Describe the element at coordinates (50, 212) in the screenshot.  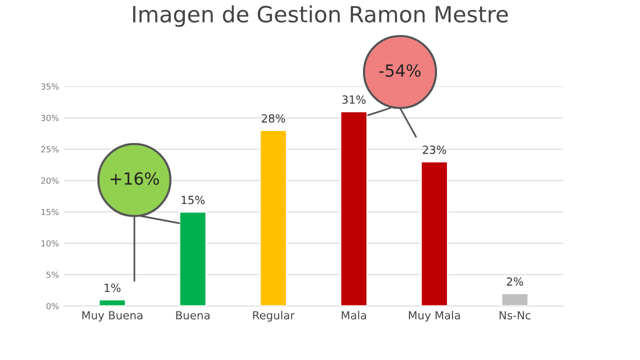
I see `y-tick-label: 15%` at that location.